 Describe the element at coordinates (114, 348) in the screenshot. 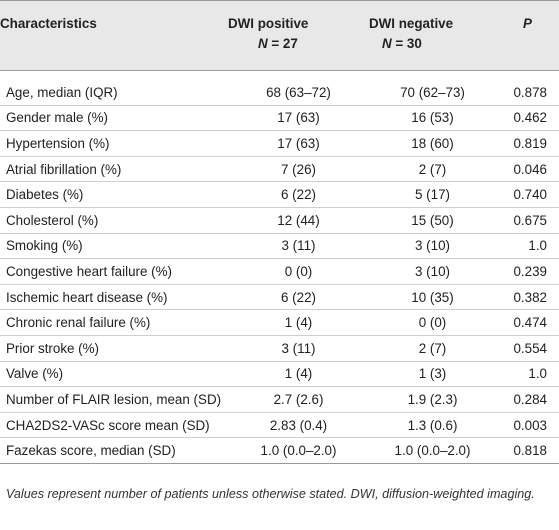

I see `row-label: Prior stroke (%)` at that location.